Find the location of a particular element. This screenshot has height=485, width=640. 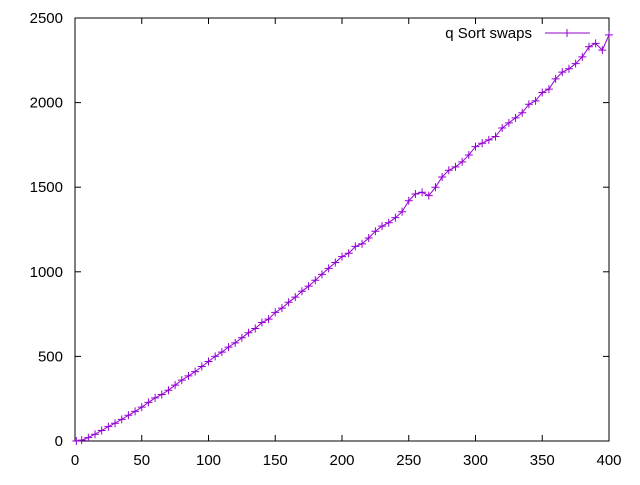

y-tick-label: 2500 is located at coordinates (46, 18).